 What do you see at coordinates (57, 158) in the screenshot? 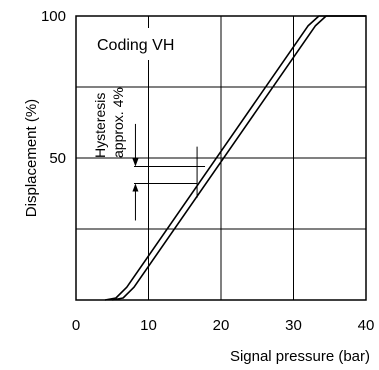
I see `y-tick-label-50: 50` at bounding box center [57, 158].